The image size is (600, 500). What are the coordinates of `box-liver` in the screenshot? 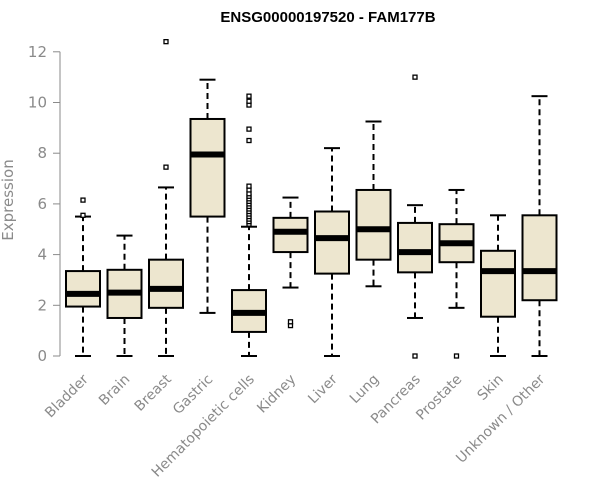 It's located at (332, 252).